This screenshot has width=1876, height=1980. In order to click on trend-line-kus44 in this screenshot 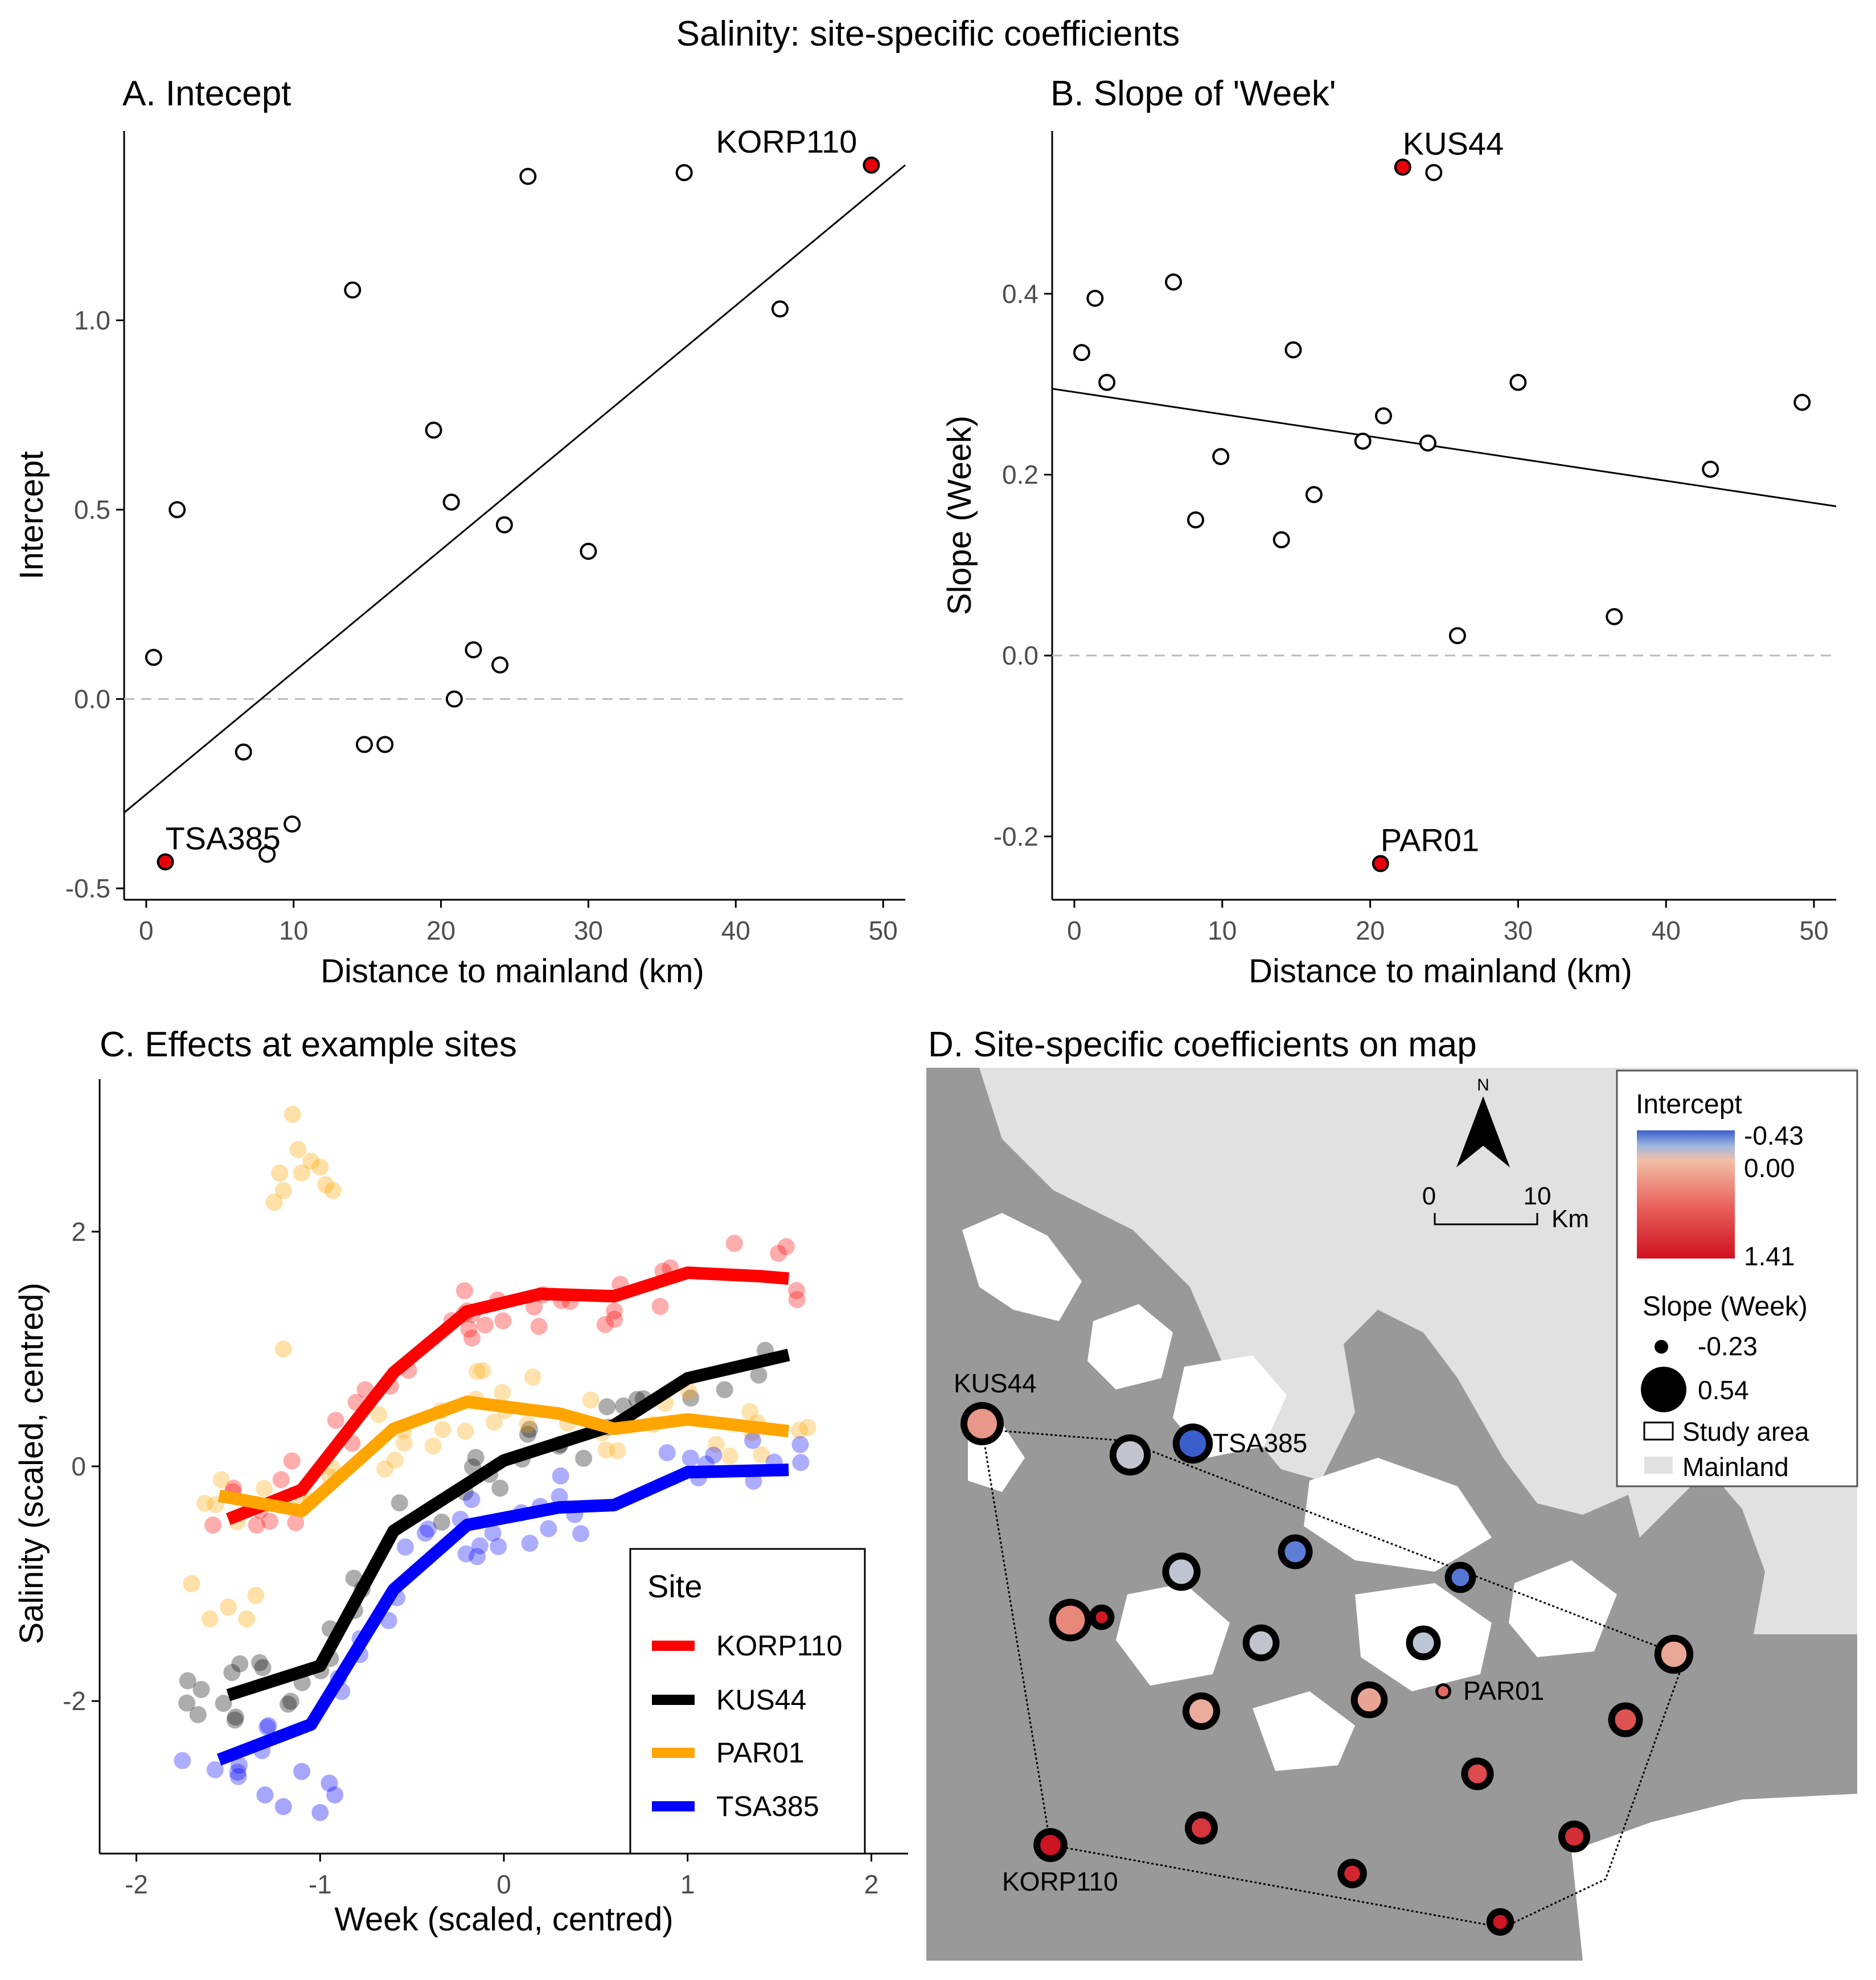, I will do `click(508, 1525)`.